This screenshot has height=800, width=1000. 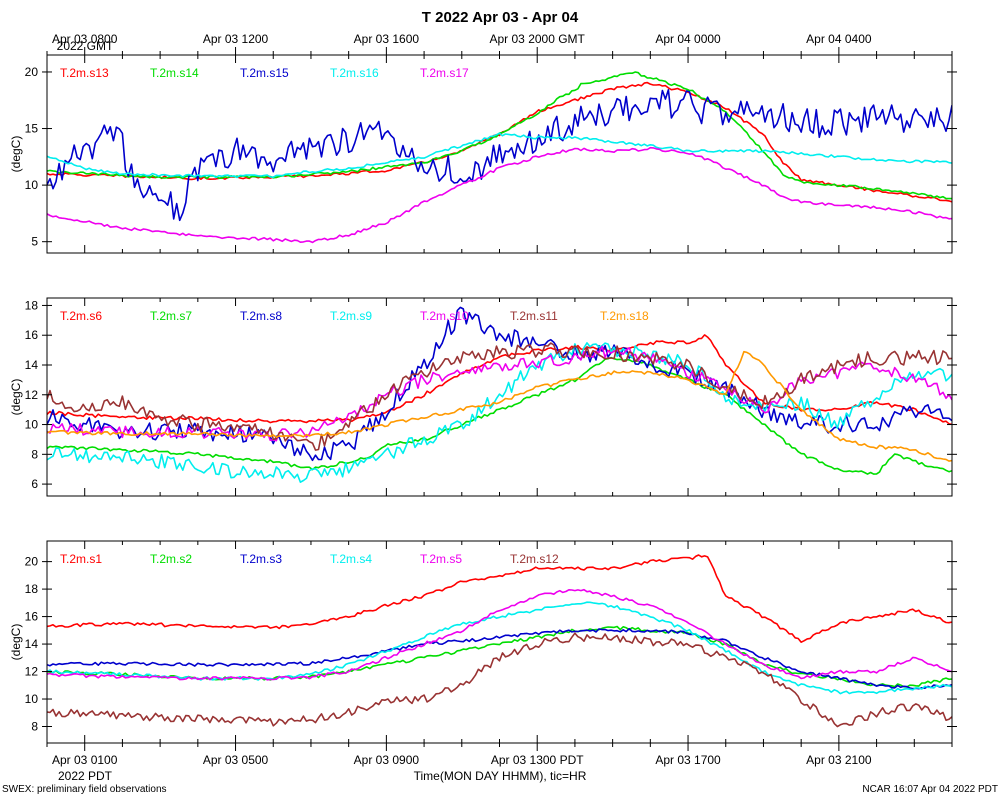 What do you see at coordinates (499, 380) in the screenshot?
I see `series-line-T.2m.s6` at bounding box center [499, 380].